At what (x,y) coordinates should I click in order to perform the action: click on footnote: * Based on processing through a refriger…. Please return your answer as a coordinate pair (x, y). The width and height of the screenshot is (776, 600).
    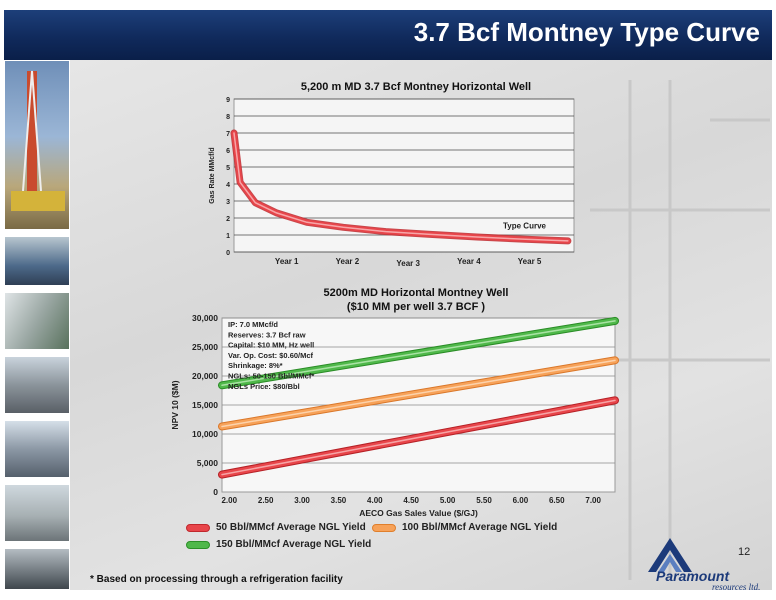
    Looking at the image, I should click on (216, 579).